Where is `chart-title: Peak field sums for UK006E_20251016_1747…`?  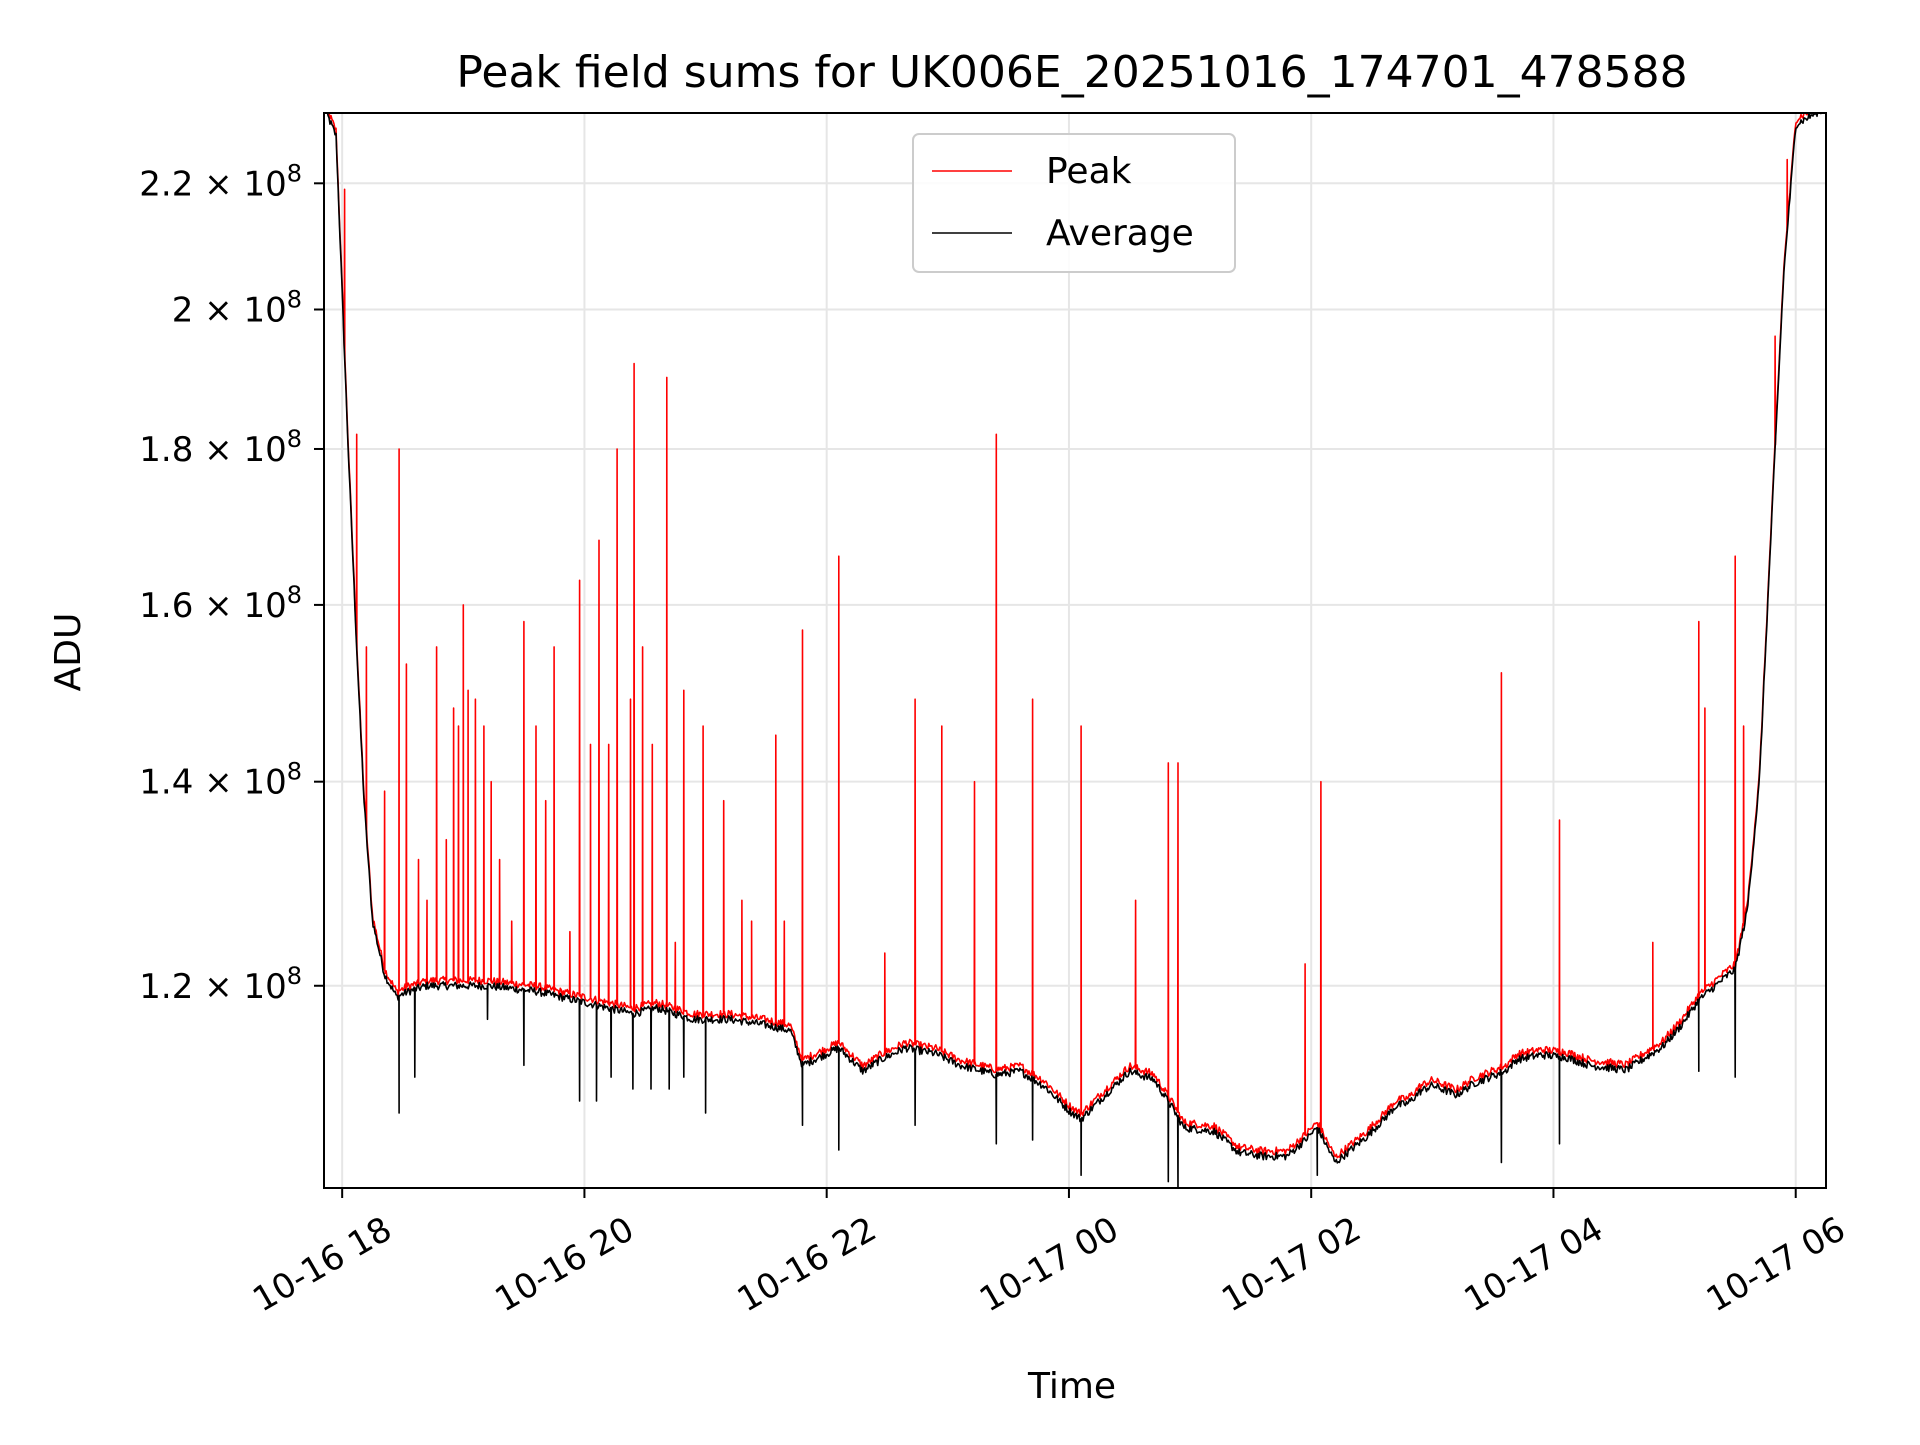 chart-title: Peak field sums for UK006E_20251016_1747… is located at coordinates (1071, 72).